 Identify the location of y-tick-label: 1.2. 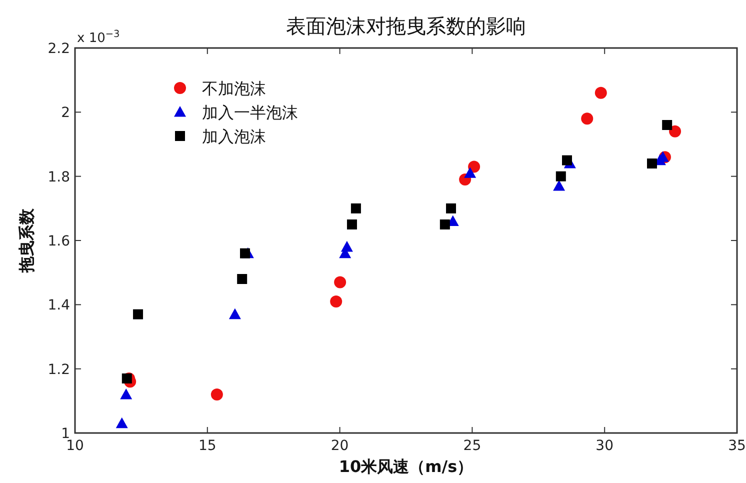
(59, 370).